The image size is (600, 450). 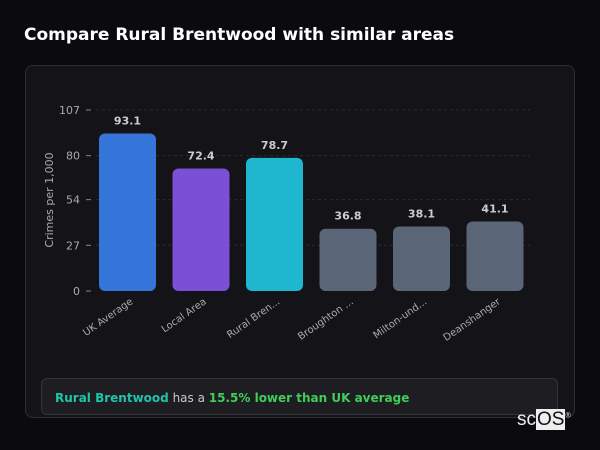 What do you see at coordinates (494, 208) in the screenshot?
I see `data-label: 41.1` at bounding box center [494, 208].